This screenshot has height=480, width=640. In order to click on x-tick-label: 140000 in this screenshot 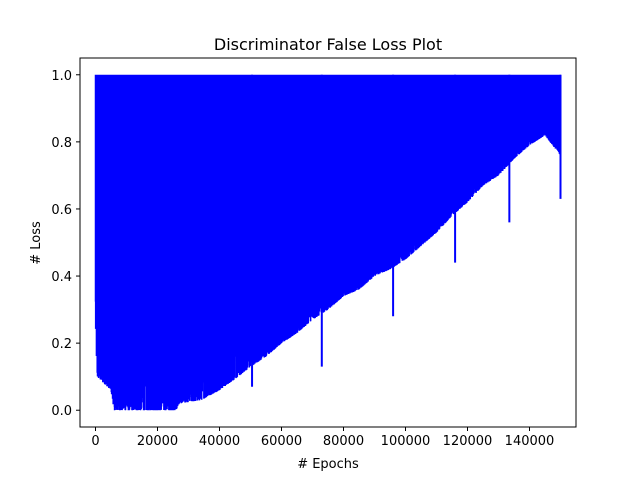, I will do `click(530, 441)`.